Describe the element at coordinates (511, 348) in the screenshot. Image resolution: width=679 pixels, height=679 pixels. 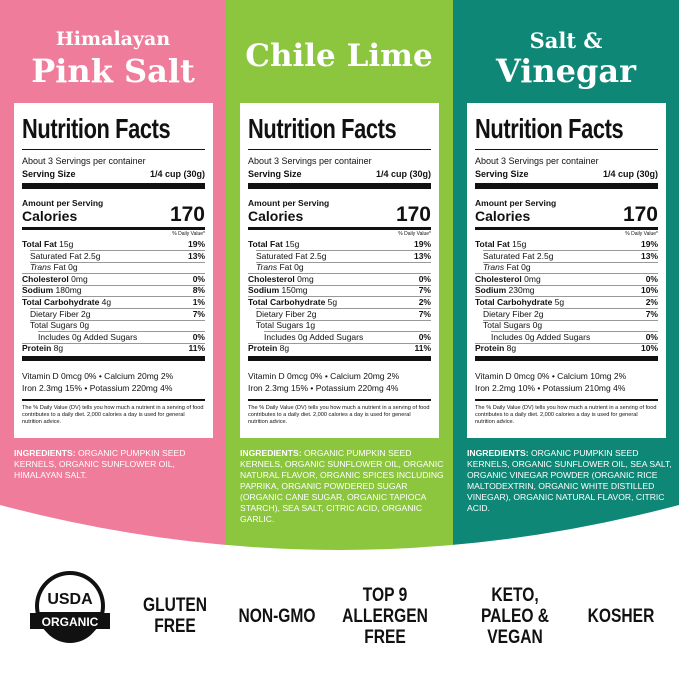
I see `nutrient-amount: 8g` at that location.